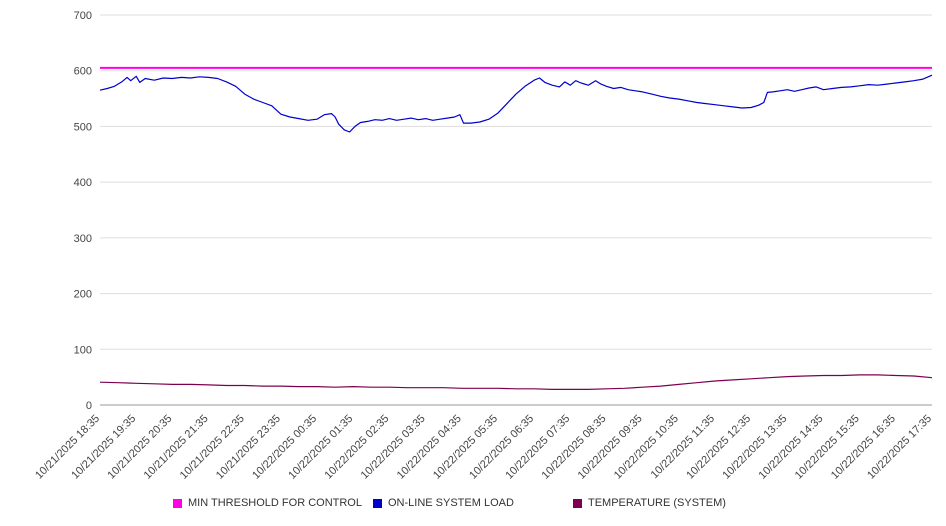  What do you see at coordinates (83, 183) in the screenshot?
I see `svg-text: 400` at bounding box center [83, 183].